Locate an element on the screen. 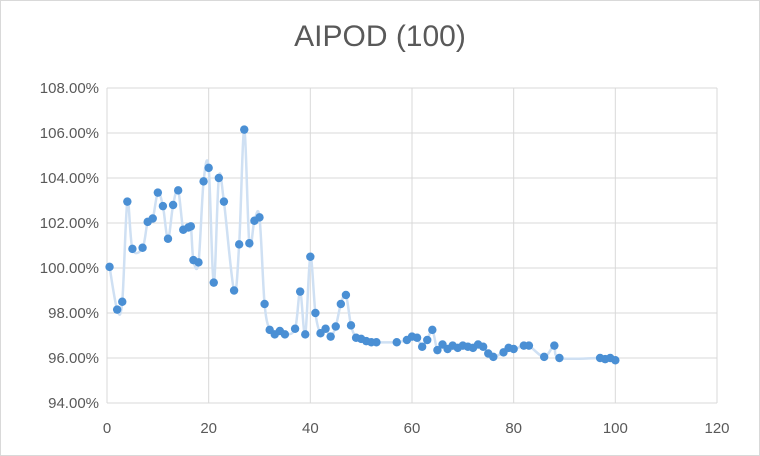 This screenshot has height=456, width=760. y-tick-label: 106.00% is located at coordinates (69, 133).